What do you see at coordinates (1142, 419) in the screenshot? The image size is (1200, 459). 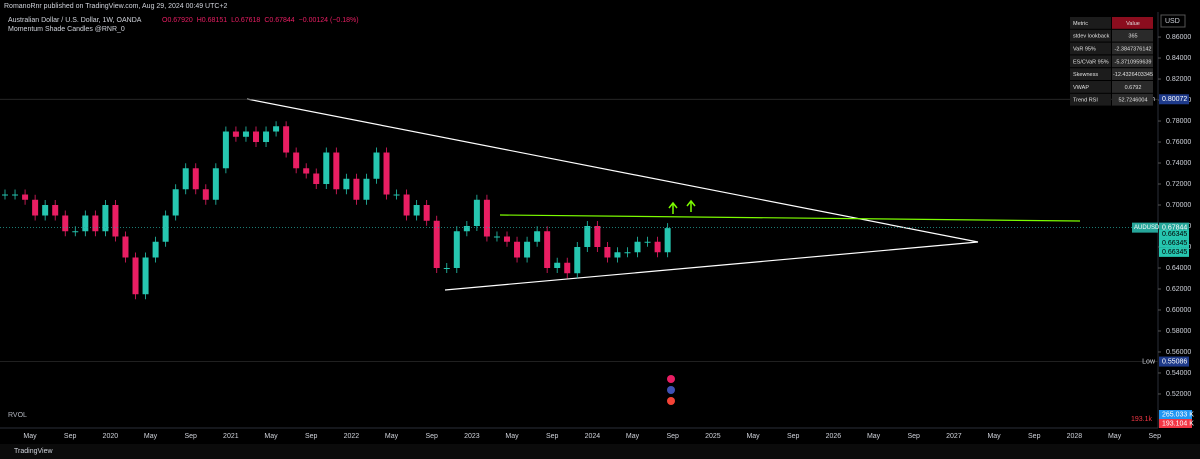 I see `volume-value: 193.1k` at bounding box center [1142, 419].